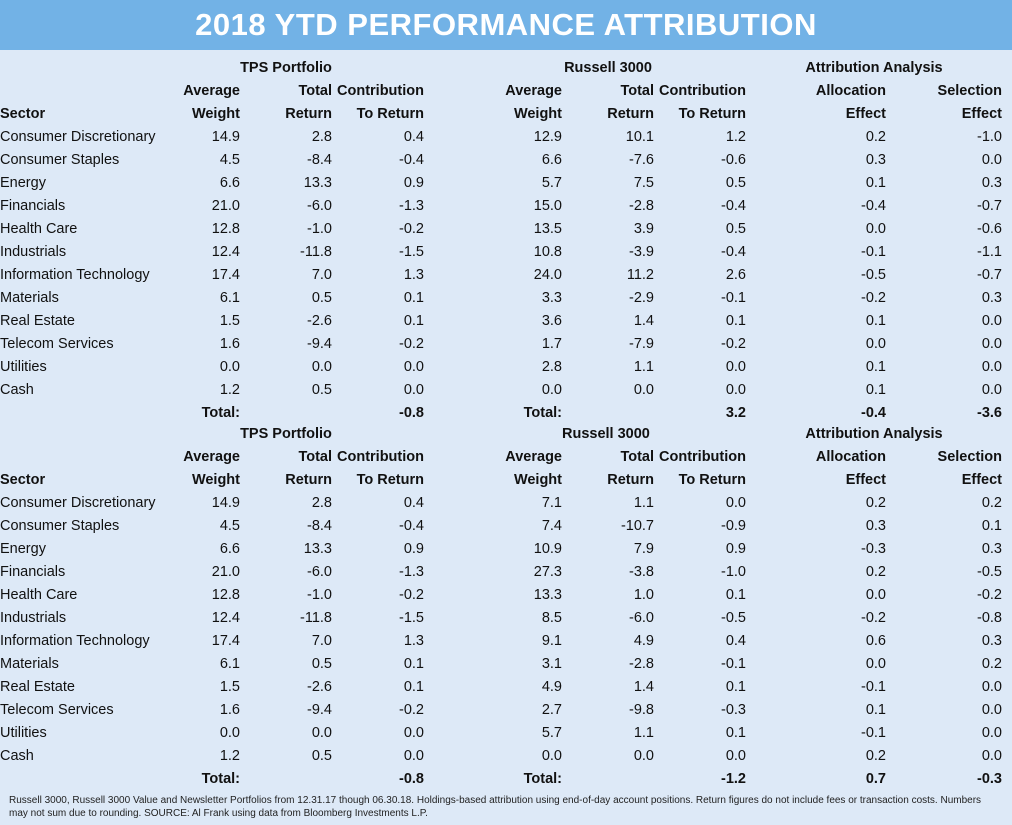 Image resolution: width=1012 pixels, height=825 pixels. Describe the element at coordinates (551, 664) in the screenshot. I see `benchmark-average-weight: 3.1` at that location.